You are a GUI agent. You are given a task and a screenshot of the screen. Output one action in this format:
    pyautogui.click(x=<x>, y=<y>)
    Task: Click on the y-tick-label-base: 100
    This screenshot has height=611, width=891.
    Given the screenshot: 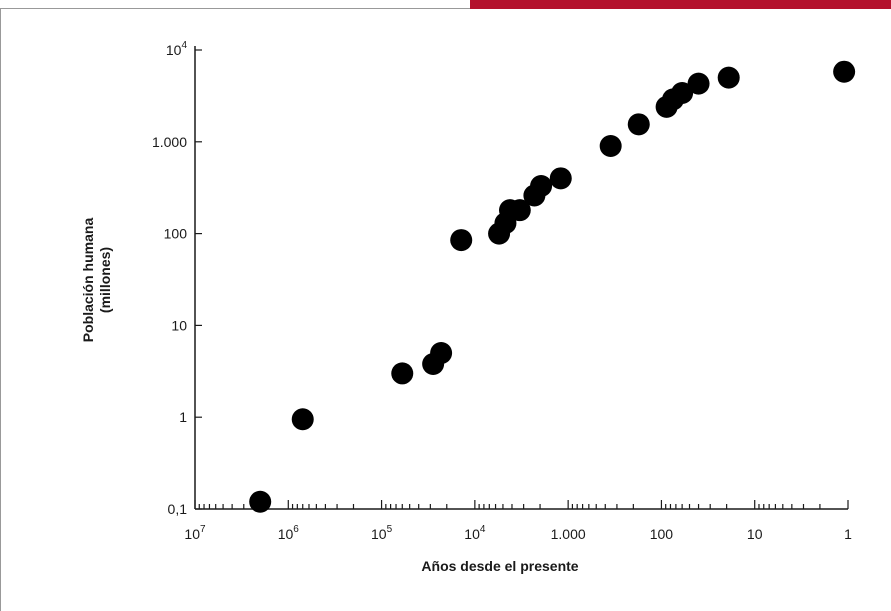 What is the action you would take?
    pyautogui.click(x=176, y=234)
    